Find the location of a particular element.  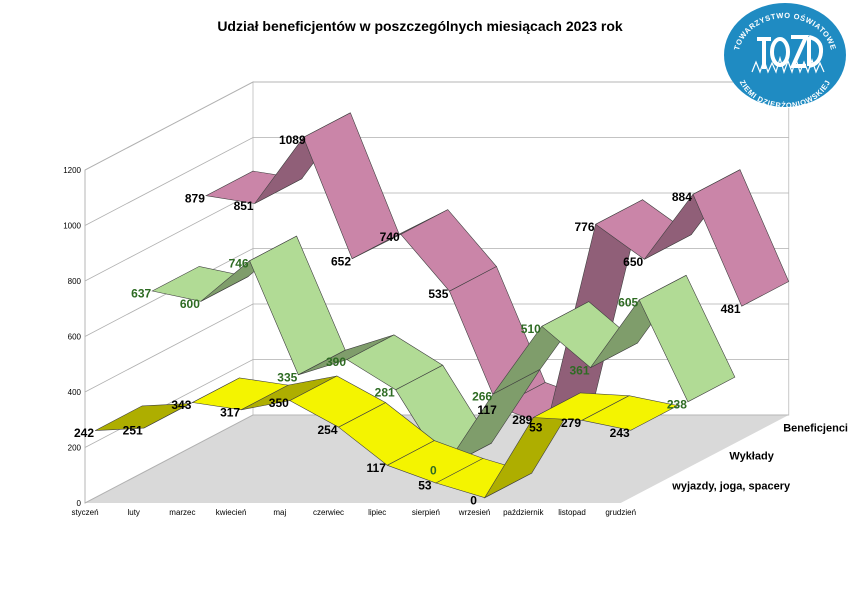

logo-badge is located at coordinates (785, 55).